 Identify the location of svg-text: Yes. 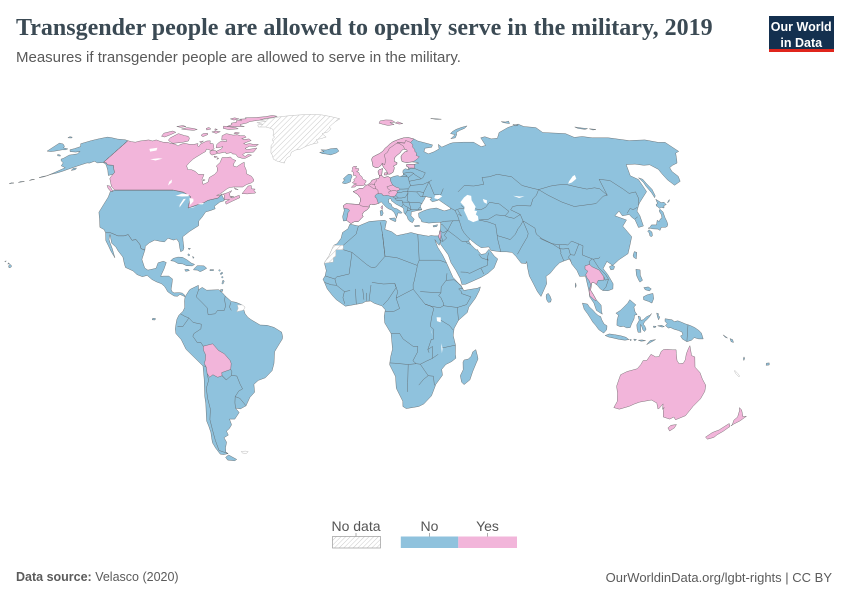
(487, 526).